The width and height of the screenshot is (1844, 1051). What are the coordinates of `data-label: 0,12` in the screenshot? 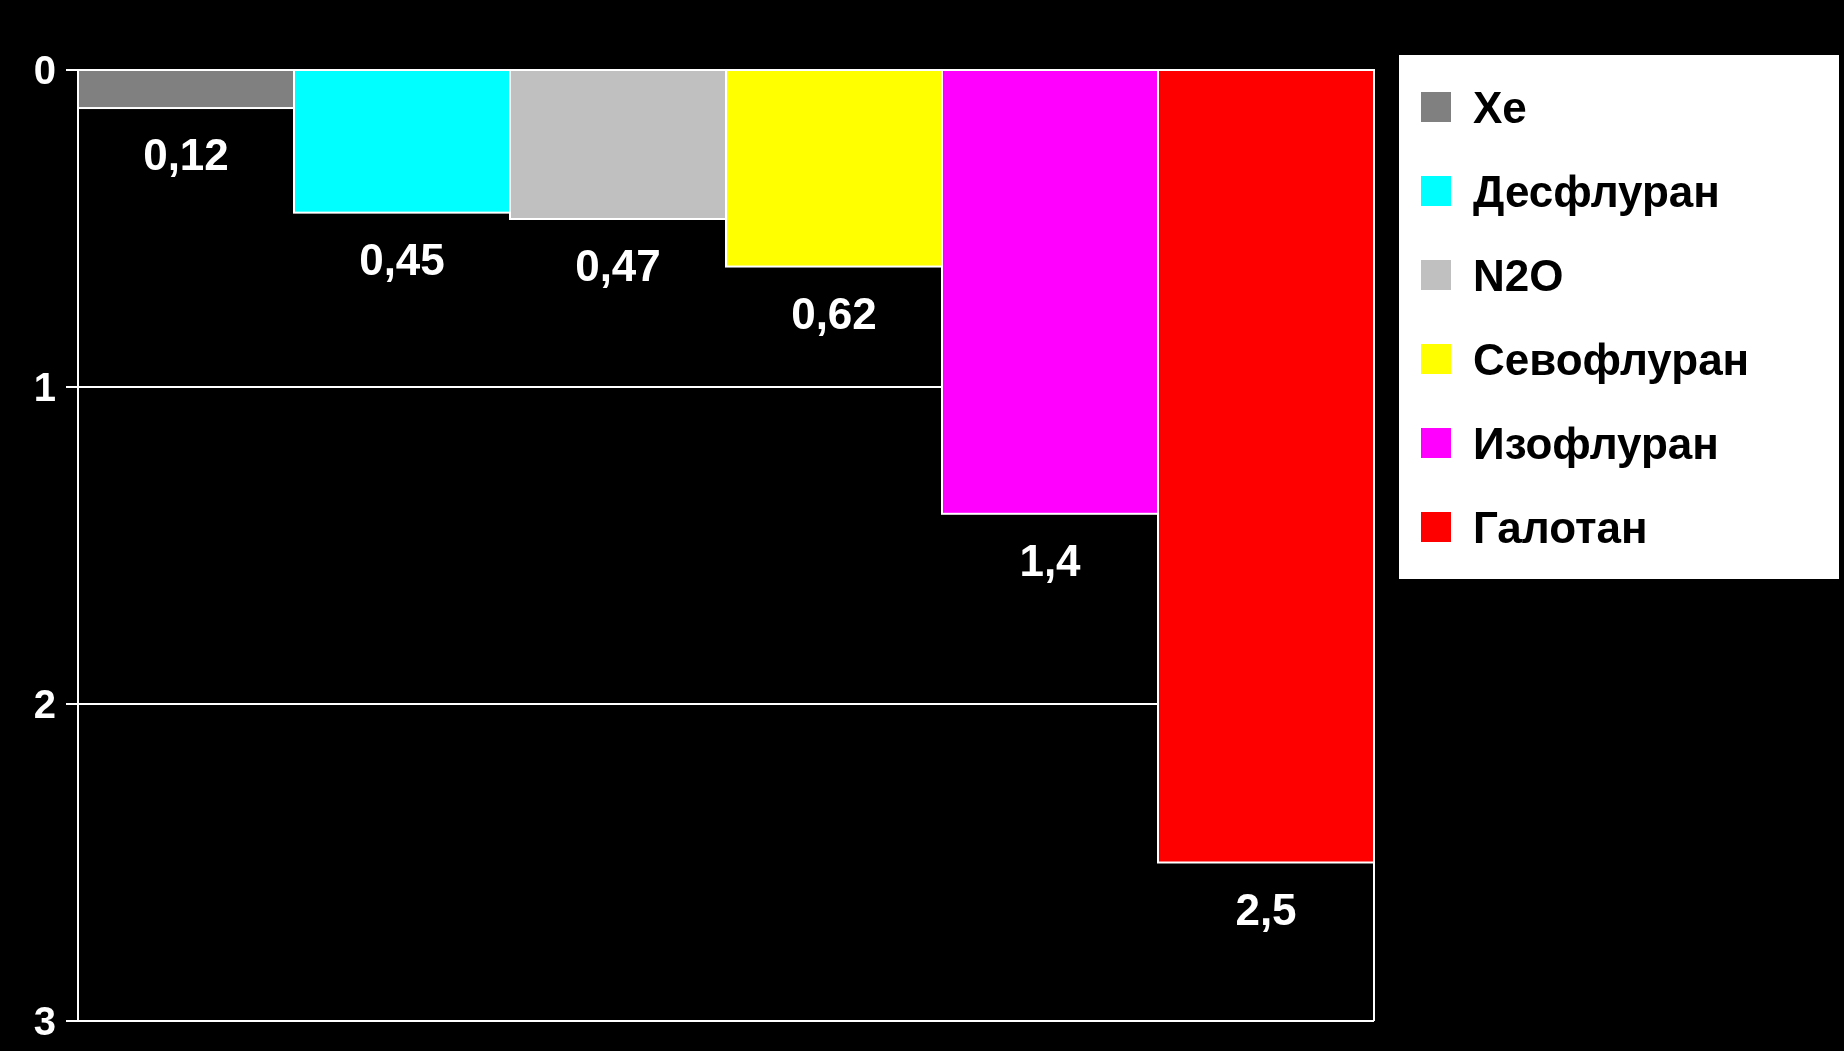 It's located at (186, 155).